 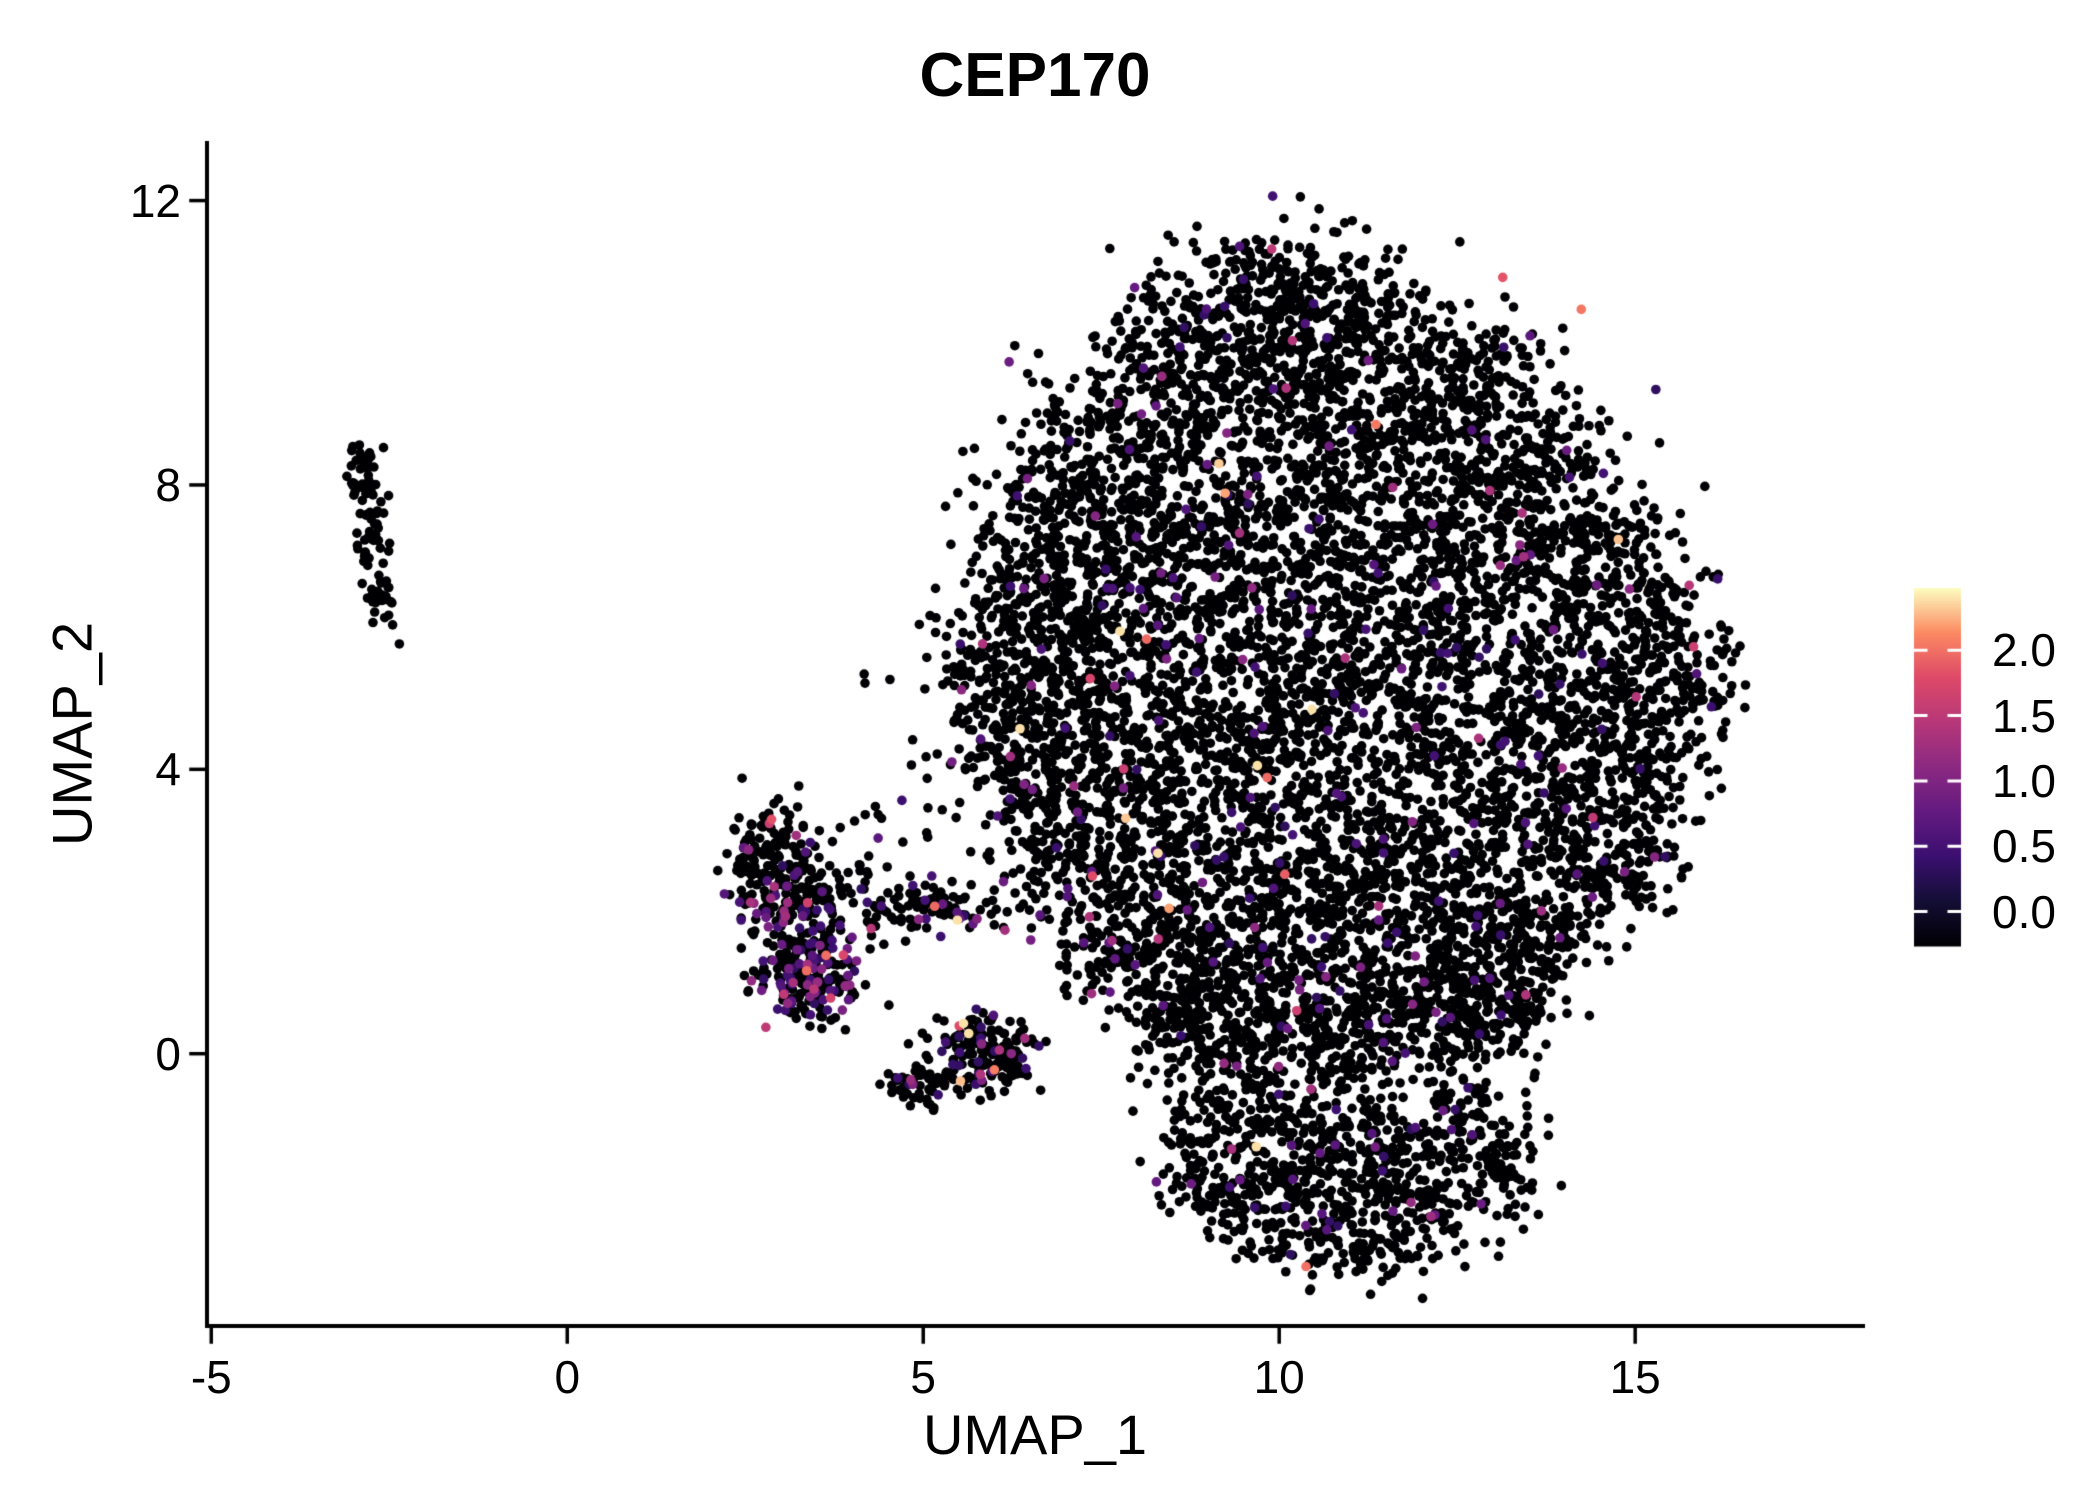 I want to click on x-tick-label-2: 5, so click(x=923, y=1377).